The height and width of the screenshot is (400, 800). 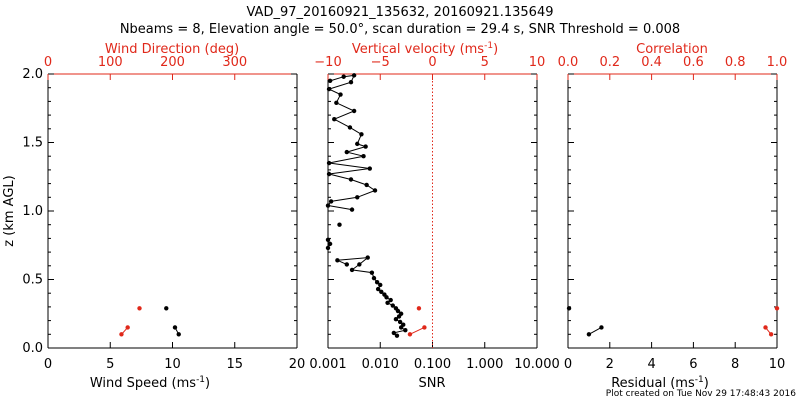 I want to click on z-tick-label: 0.0, so click(x=32, y=348).